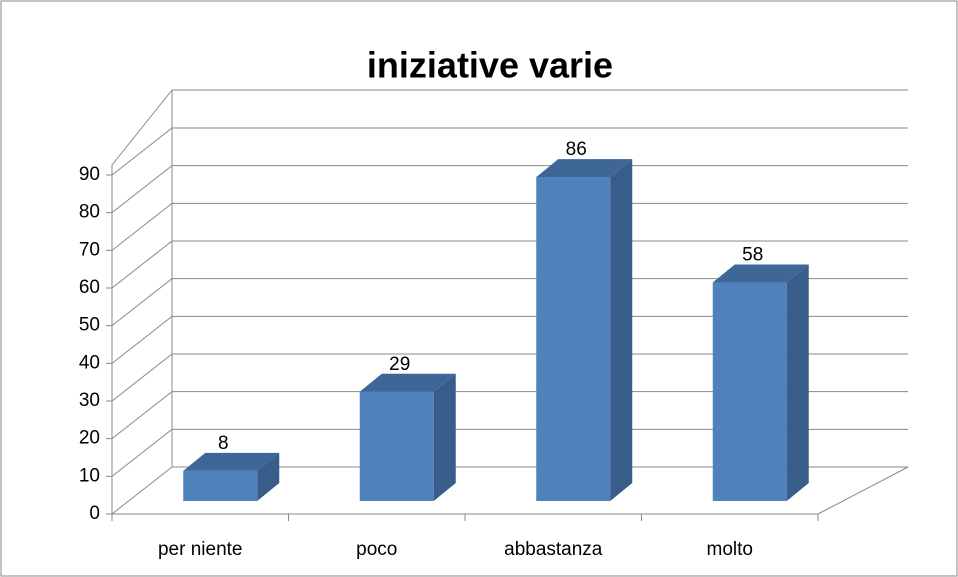 This screenshot has width=958, height=577. Describe the element at coordinates (89, 287) in the screenshot. I see `y-tick-label: 60` at that location.